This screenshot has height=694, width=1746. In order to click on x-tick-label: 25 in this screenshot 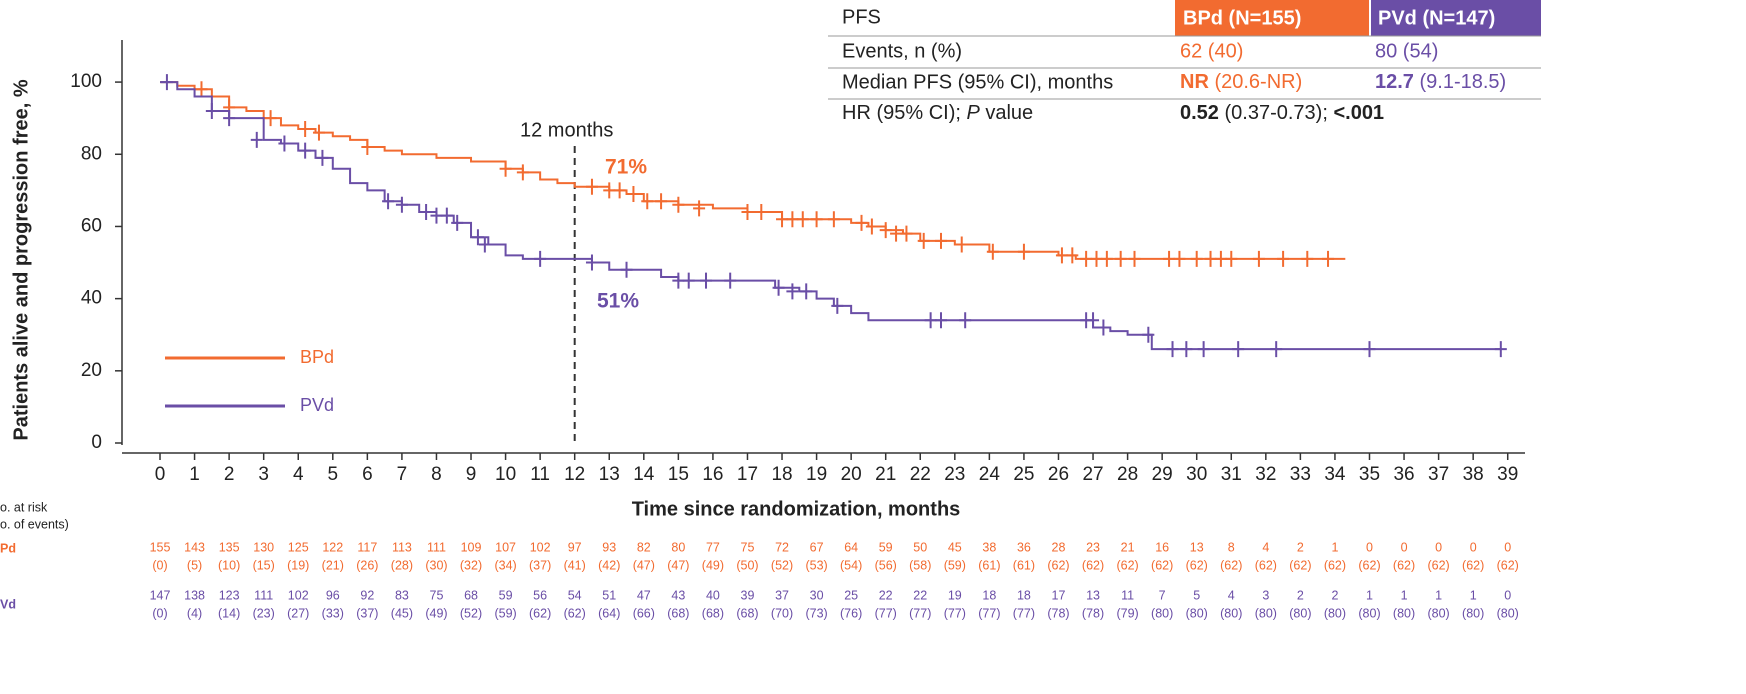, I will do `click(1023, 474)`.